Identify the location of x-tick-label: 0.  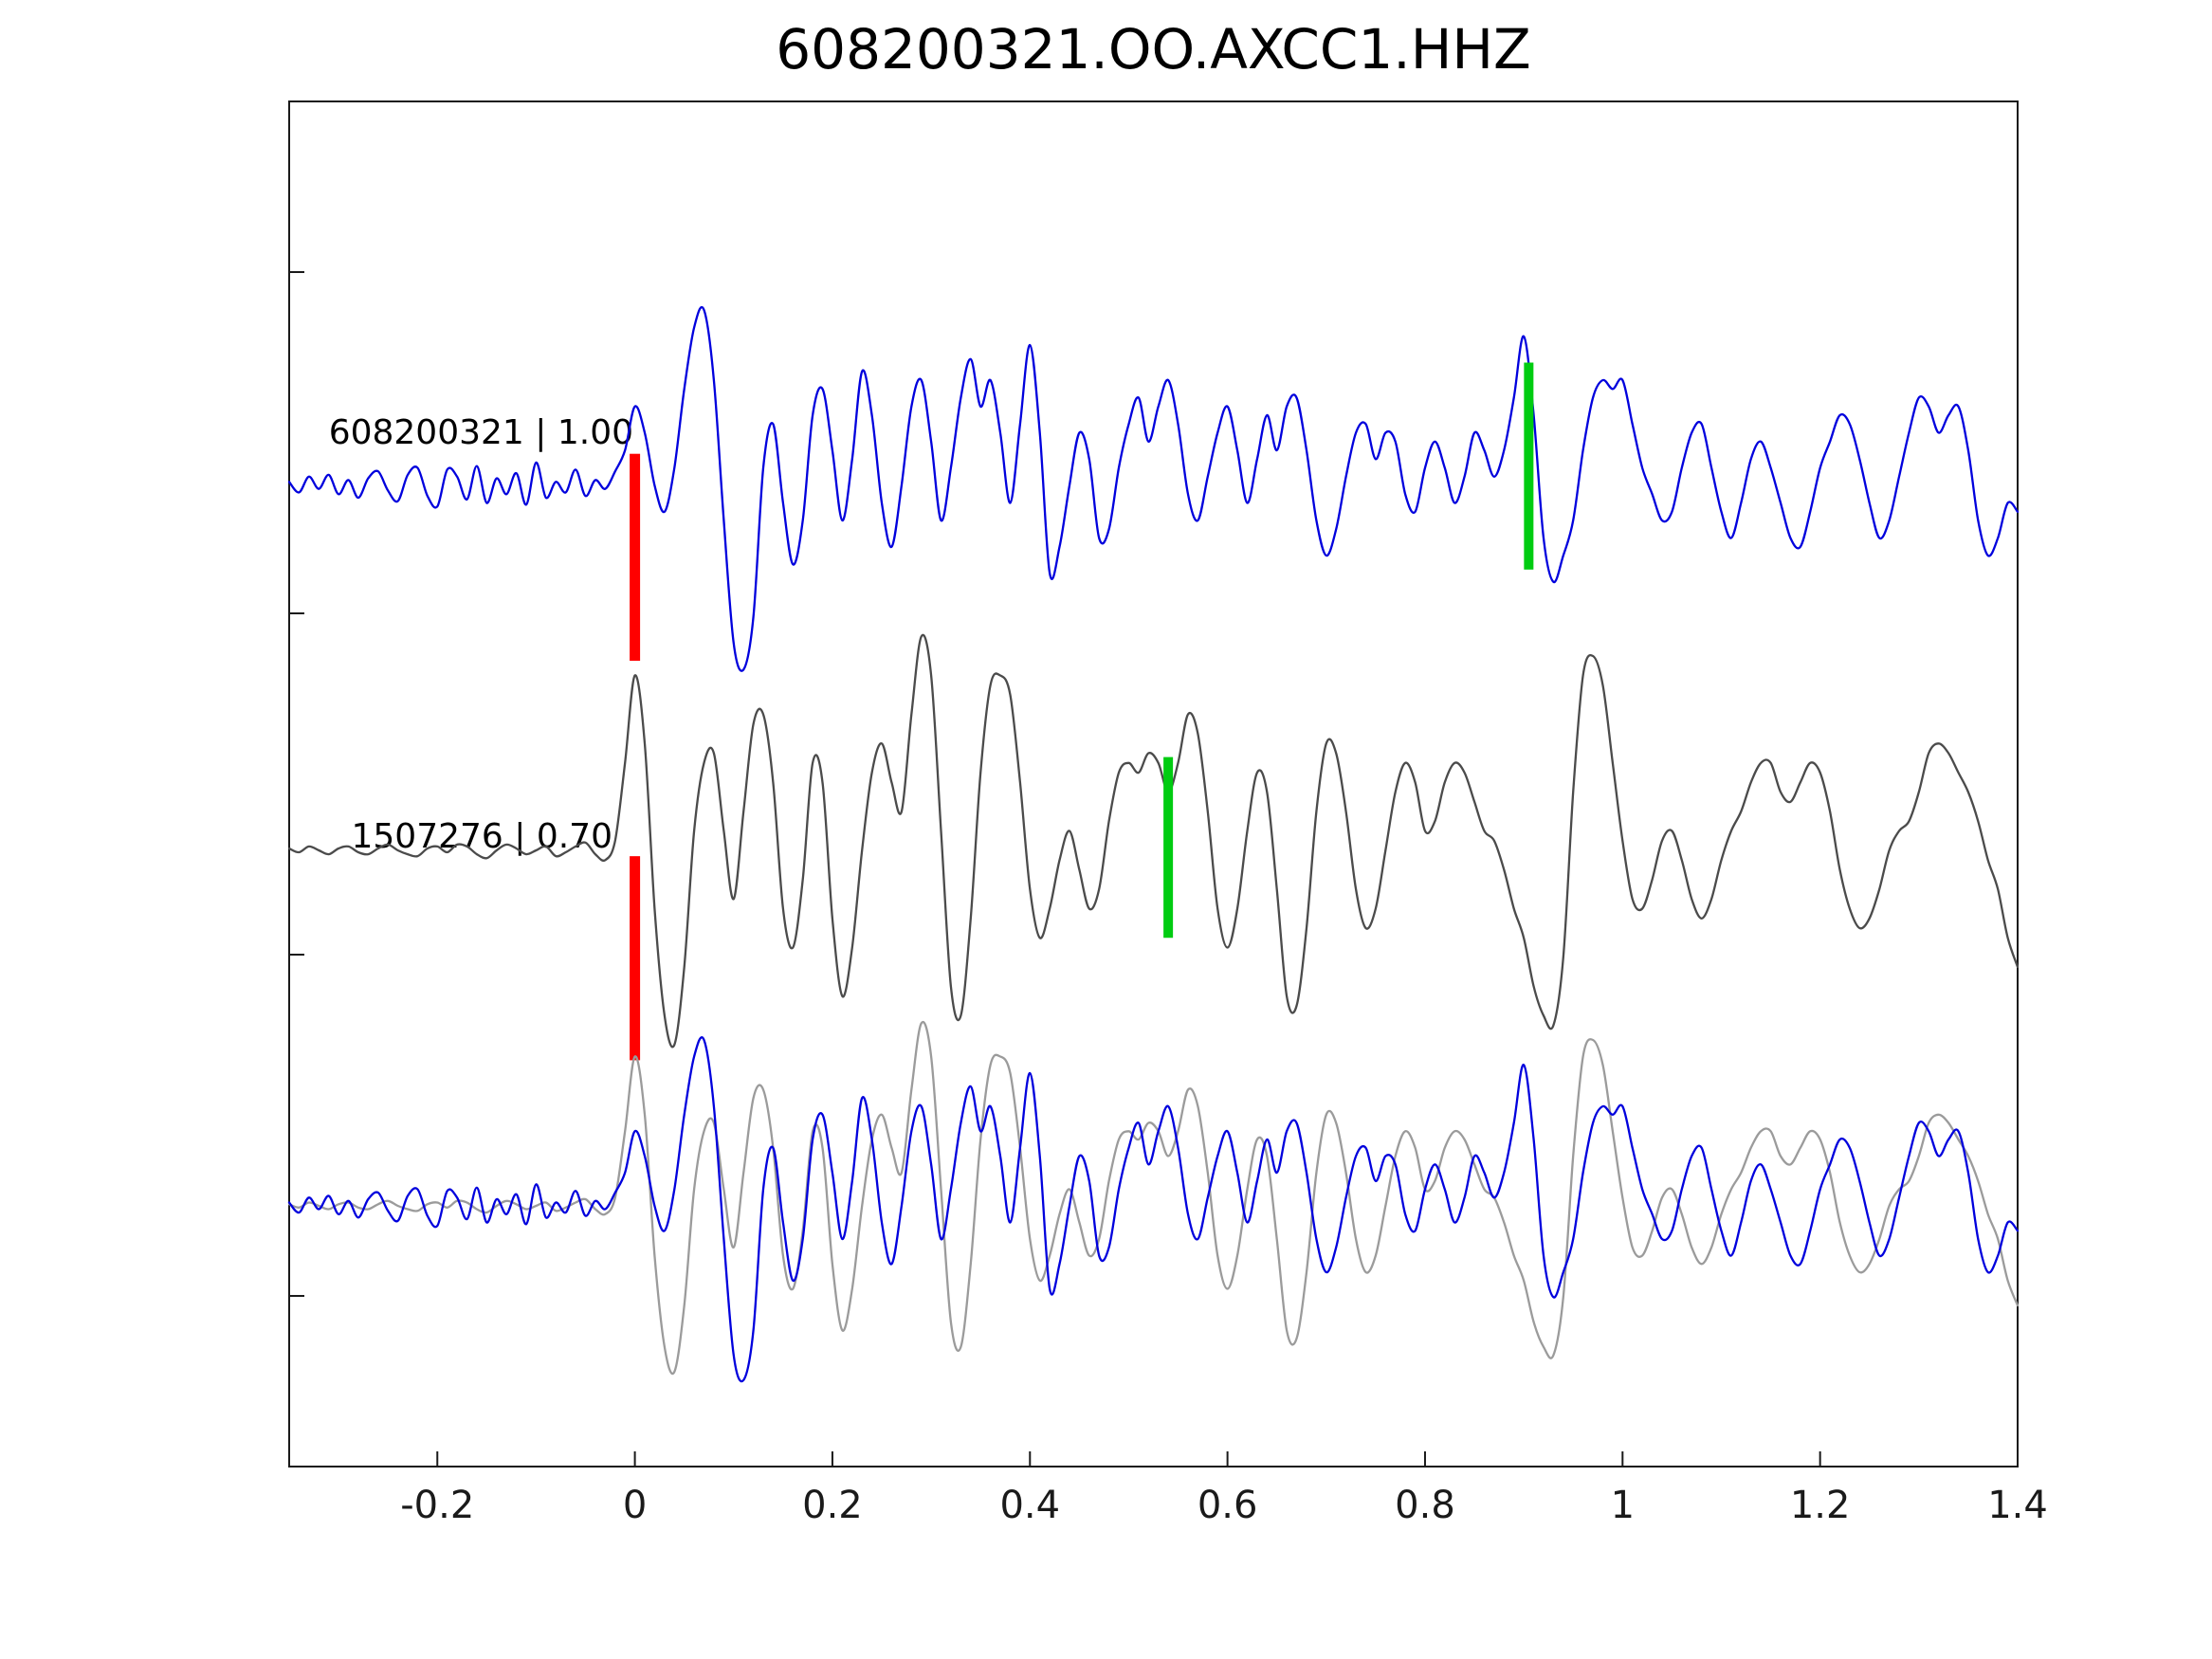
(635, 1505).